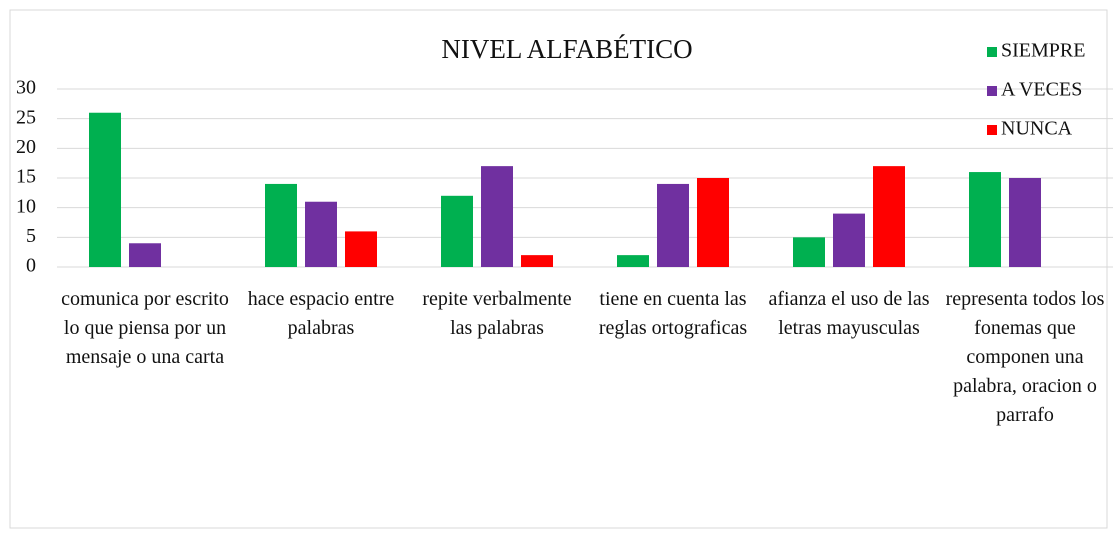 Image resolution: width=1118 pixels, height=539 pixels. Describe the element at coordinates (31, 236) in the screenshot. I see `y-tick-label: 5` at that location.